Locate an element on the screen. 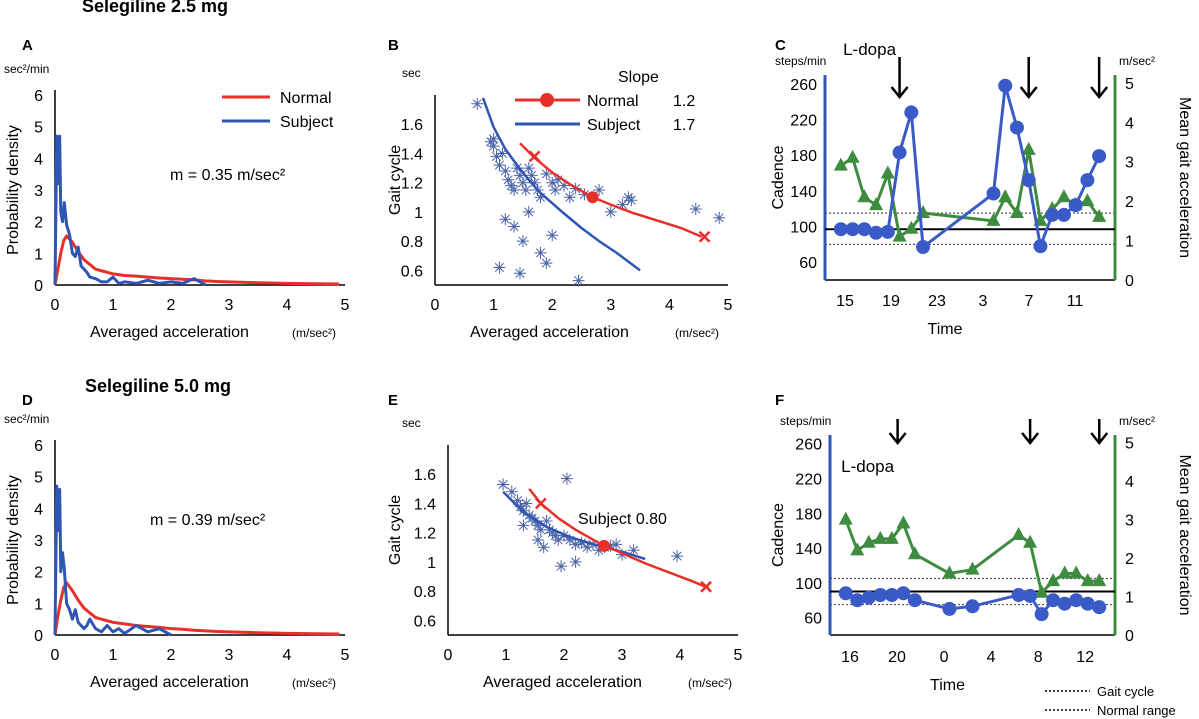 This screenshot has height=719, width=1199. y-tick-label: 0.8 is located at coordinates (425, 592).